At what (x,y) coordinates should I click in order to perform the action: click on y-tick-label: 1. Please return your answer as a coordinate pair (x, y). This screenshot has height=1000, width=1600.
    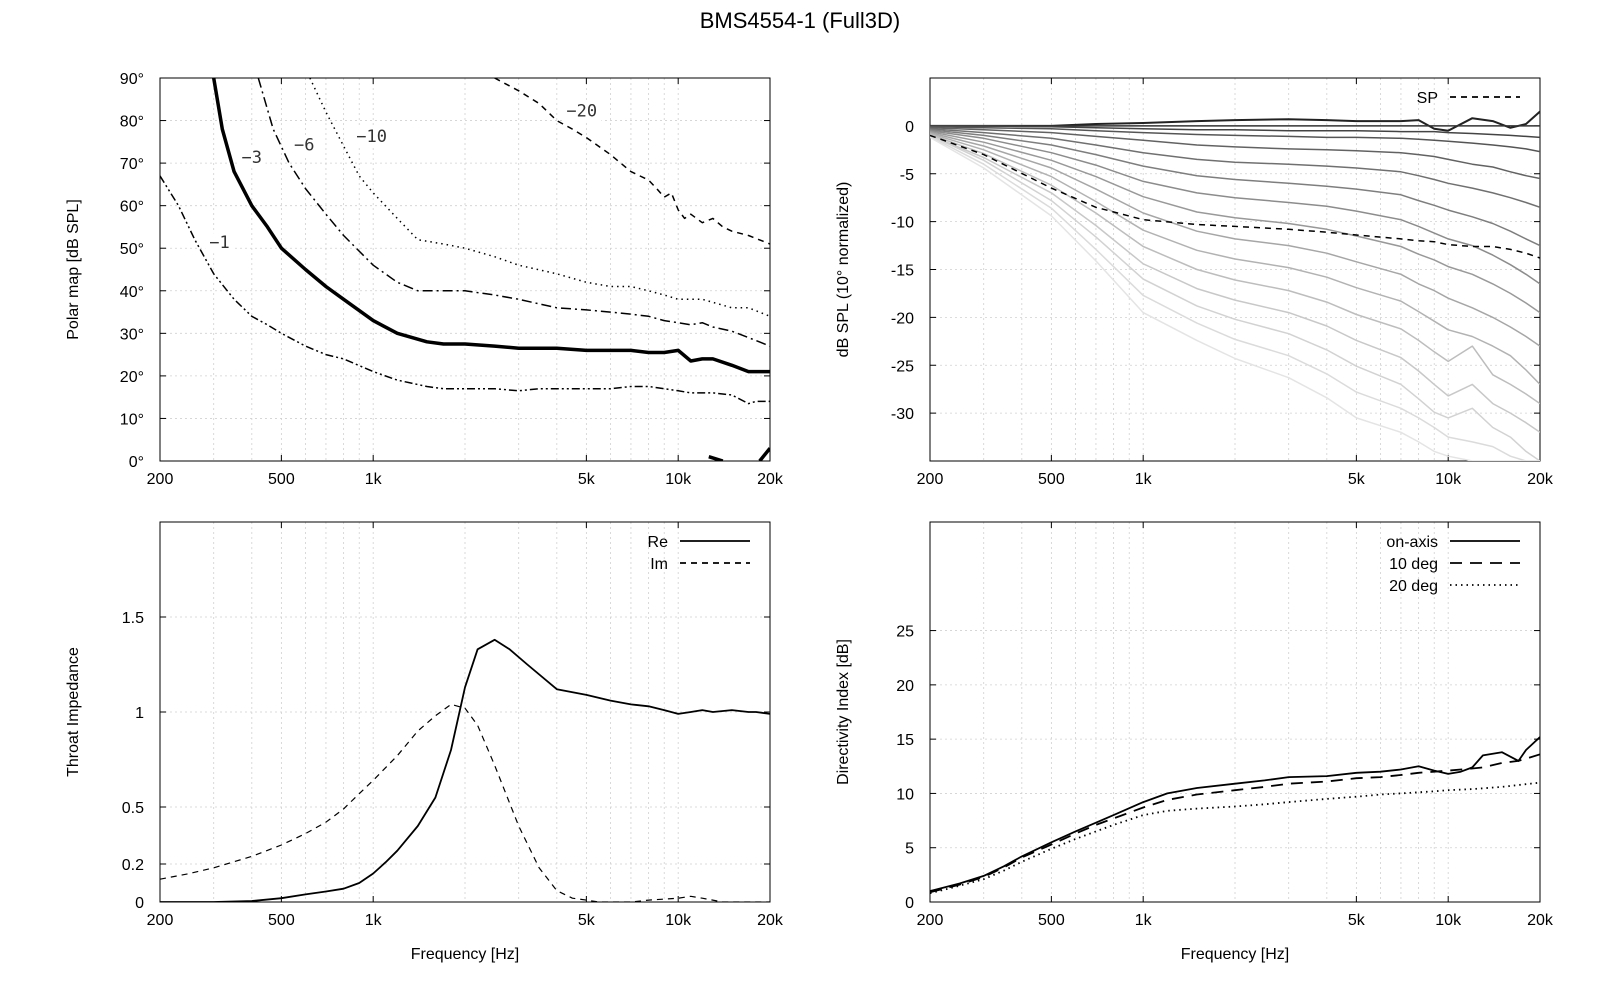
    Looking at the image, I should click on (139, 713).